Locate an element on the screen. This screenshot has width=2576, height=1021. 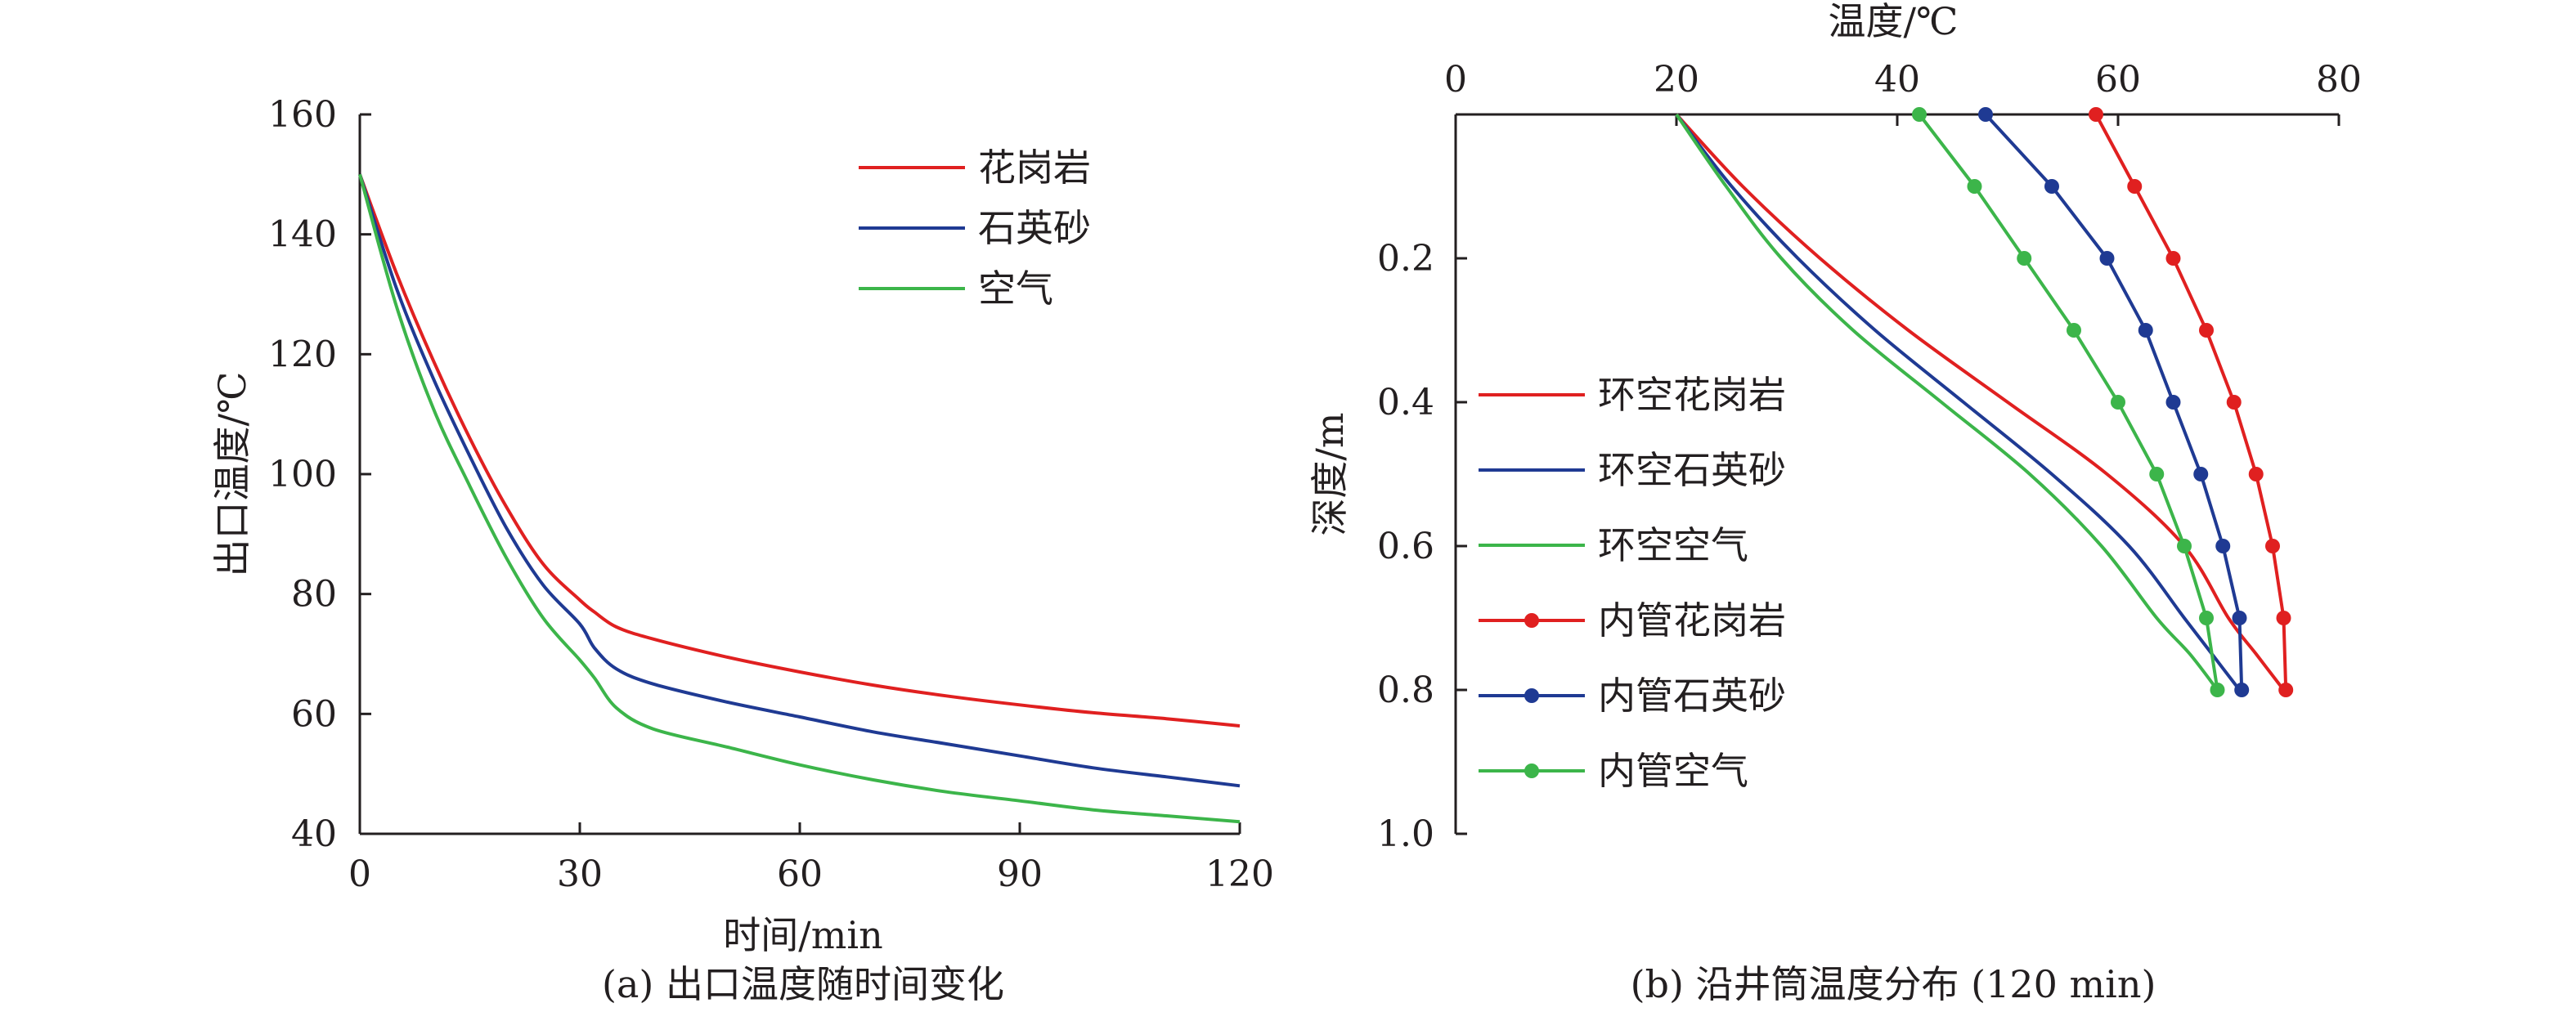
chart-a-x-axis-label: 时间/min is located at coordinates (802, 935).